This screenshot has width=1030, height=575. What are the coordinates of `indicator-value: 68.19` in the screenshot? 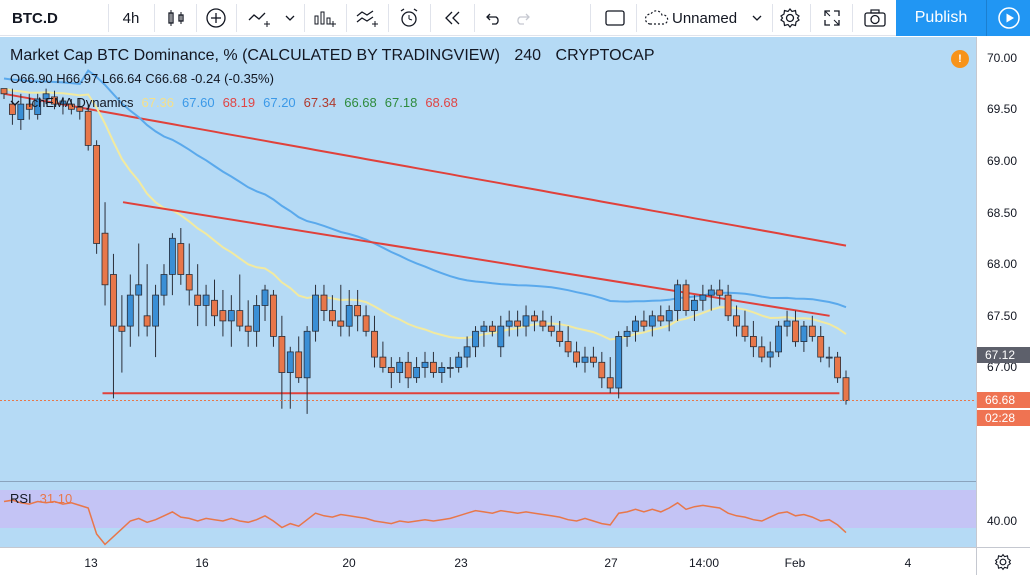 It's located at (239, 102).